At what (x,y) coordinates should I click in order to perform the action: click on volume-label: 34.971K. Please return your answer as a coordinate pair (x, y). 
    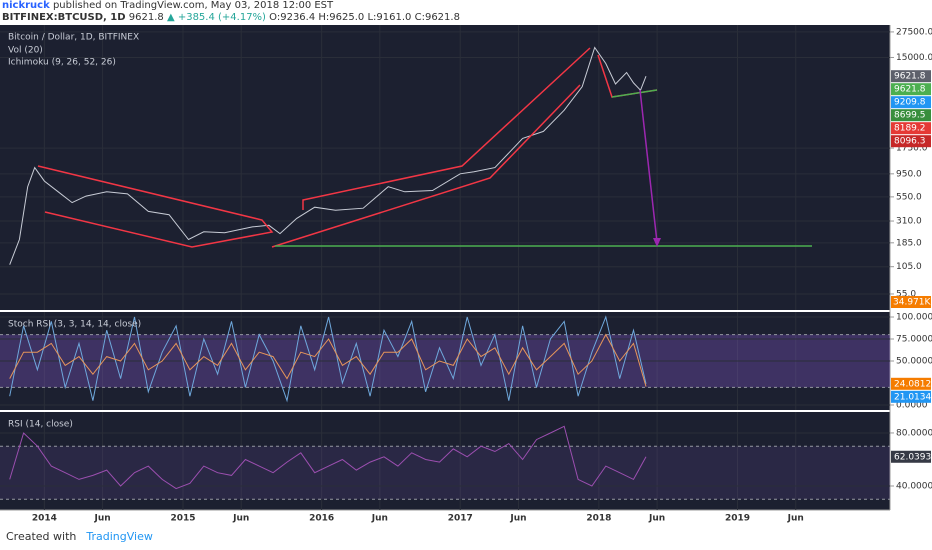
    Looking at the image, I should click on (912, 303).